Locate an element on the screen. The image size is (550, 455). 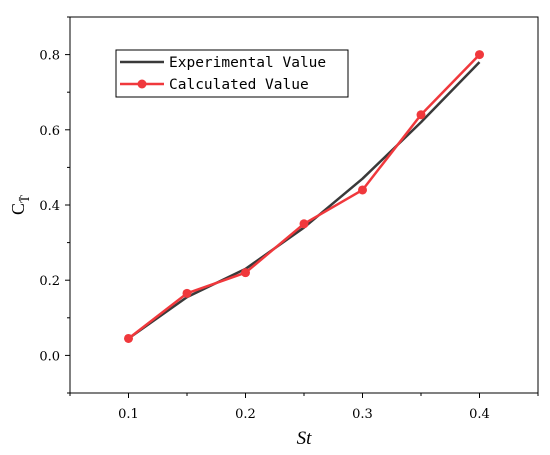
y-tick-label: 0.0 is located at coordinates (49, 356).